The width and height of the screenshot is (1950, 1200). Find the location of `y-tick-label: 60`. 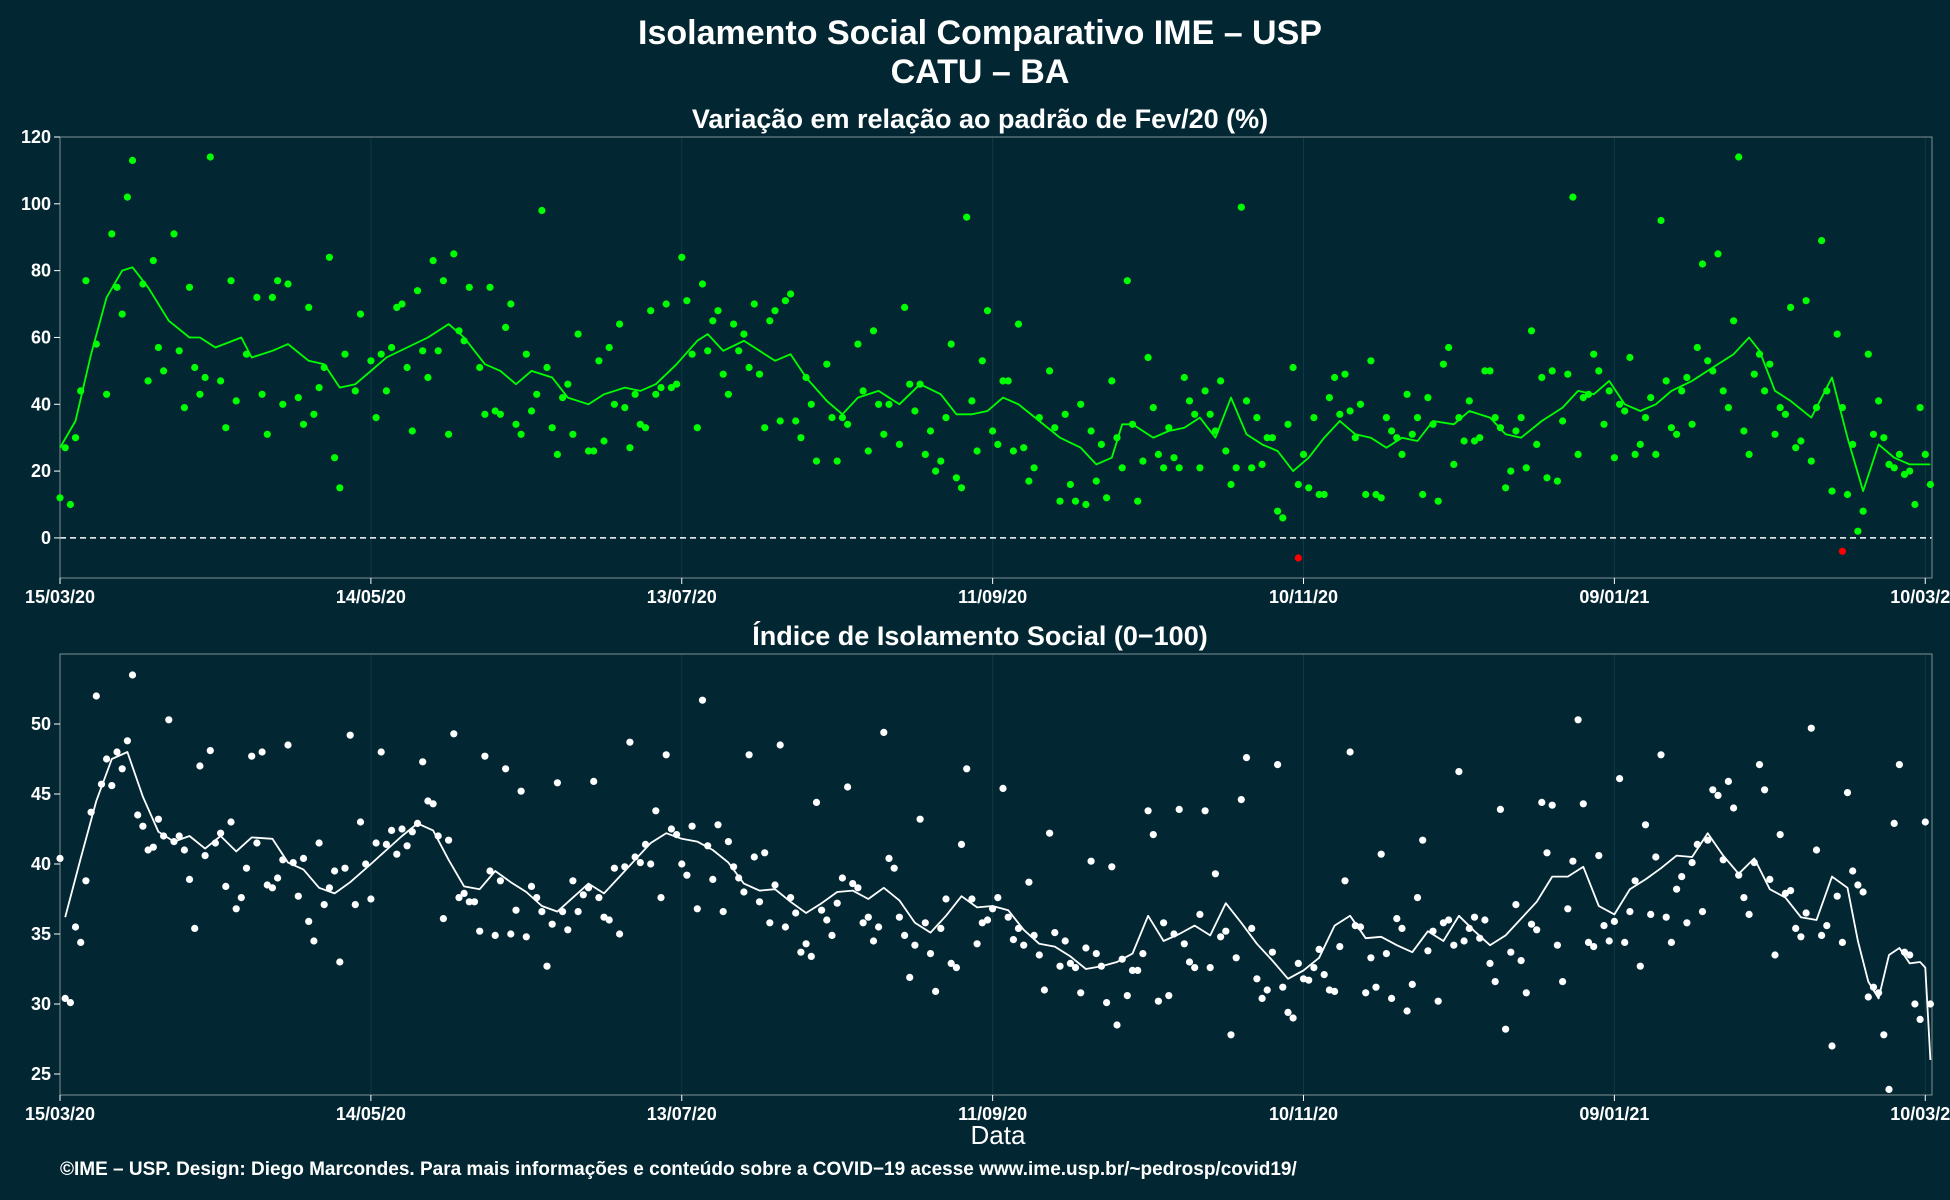

y-tick-label: 60 is located at coordinates (41, 337).